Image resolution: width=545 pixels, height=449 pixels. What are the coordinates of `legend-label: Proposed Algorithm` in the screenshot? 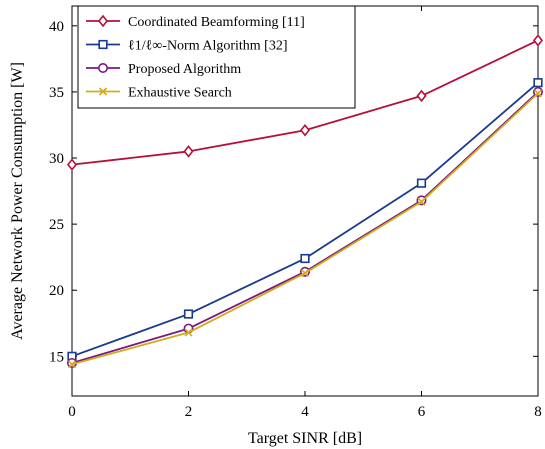 It's located at (184, 69).